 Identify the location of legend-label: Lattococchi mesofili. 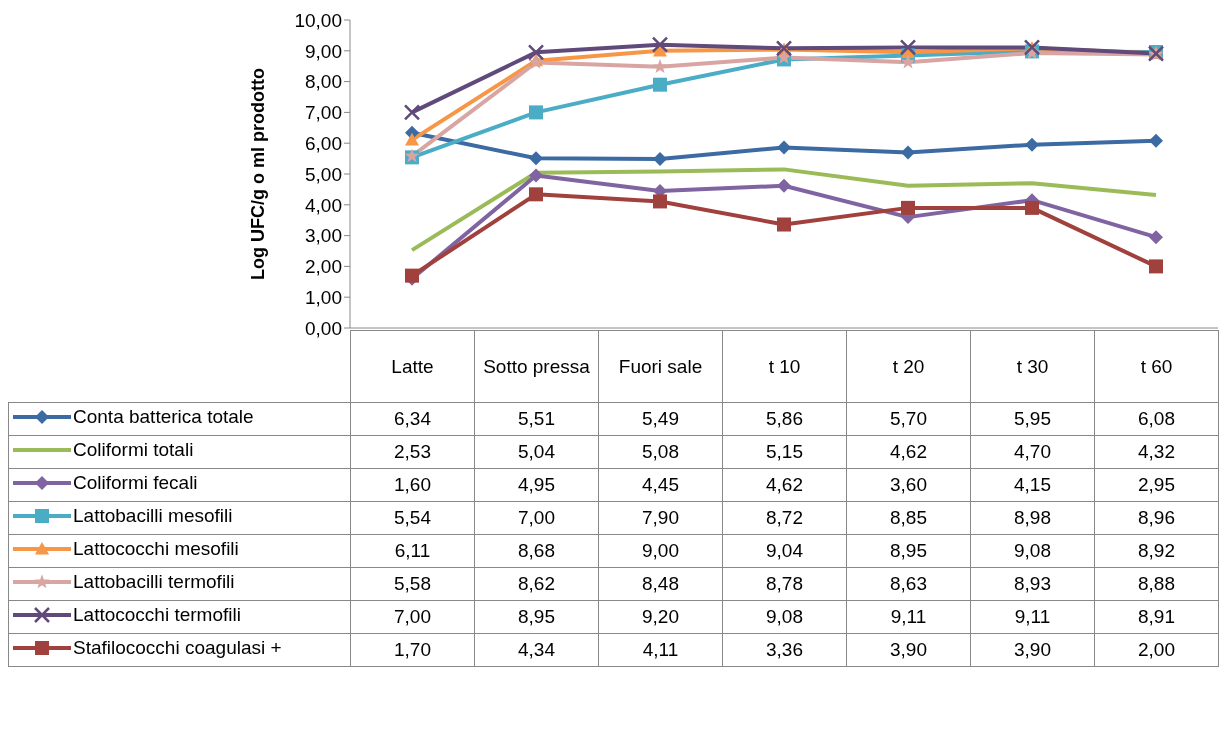
(156, 549).